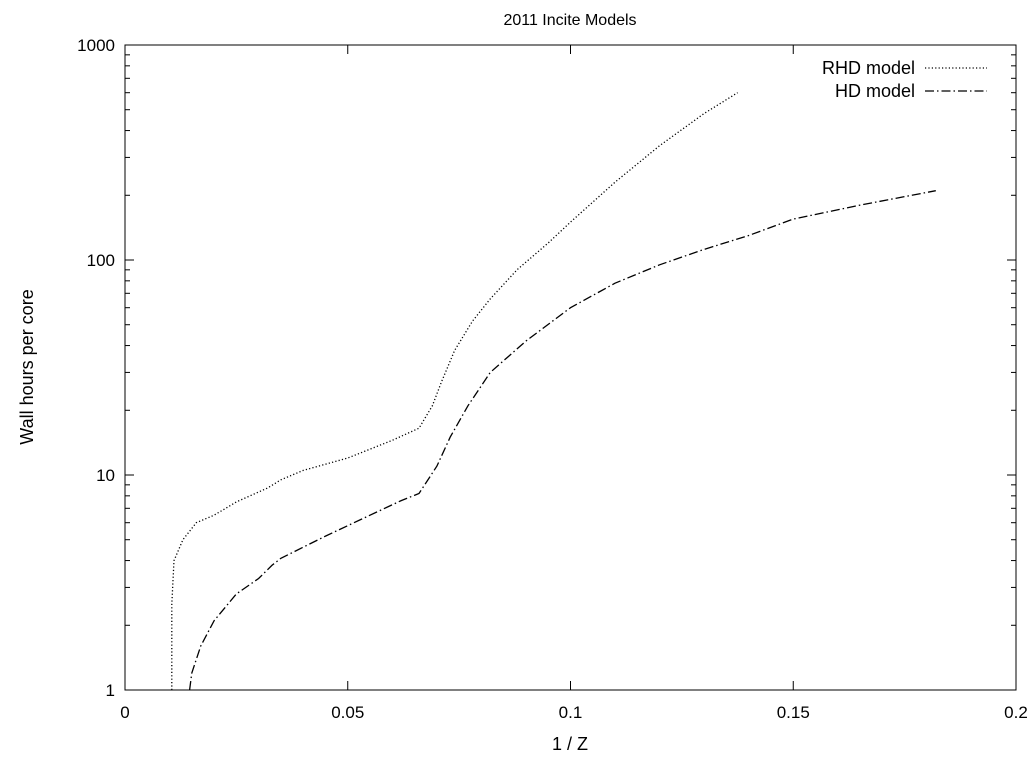 Image resolution: width=1034 pixels, height=759 pixels. Describe the element at coordinates (124, 712) in the screenshot. I see `x-tick-label: 0` at that location.